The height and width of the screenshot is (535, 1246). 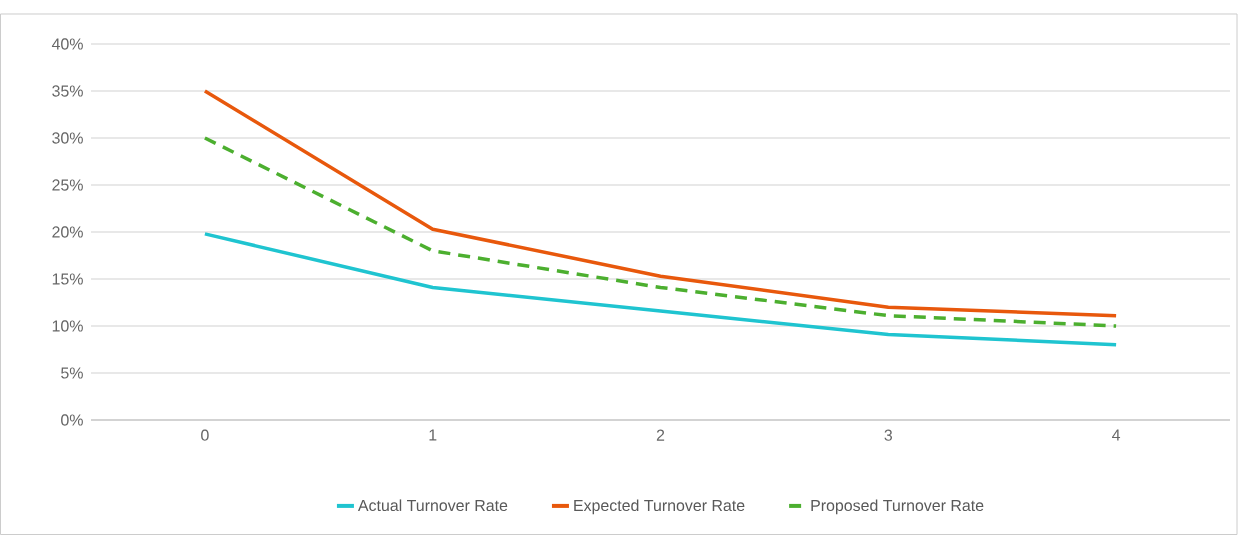 What do you see at coordinates (67, 326) in the screenshot?
I see `y-tick-label: 10%` at bounding box center [67, 326].